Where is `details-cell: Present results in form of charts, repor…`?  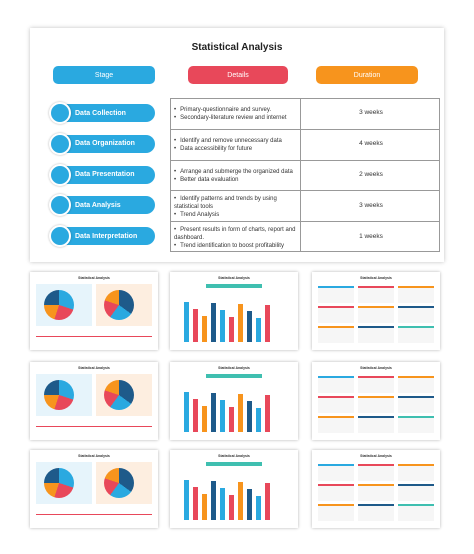 details-cell: Present results in form of charts, repor… is located at coordinates (236, 237).